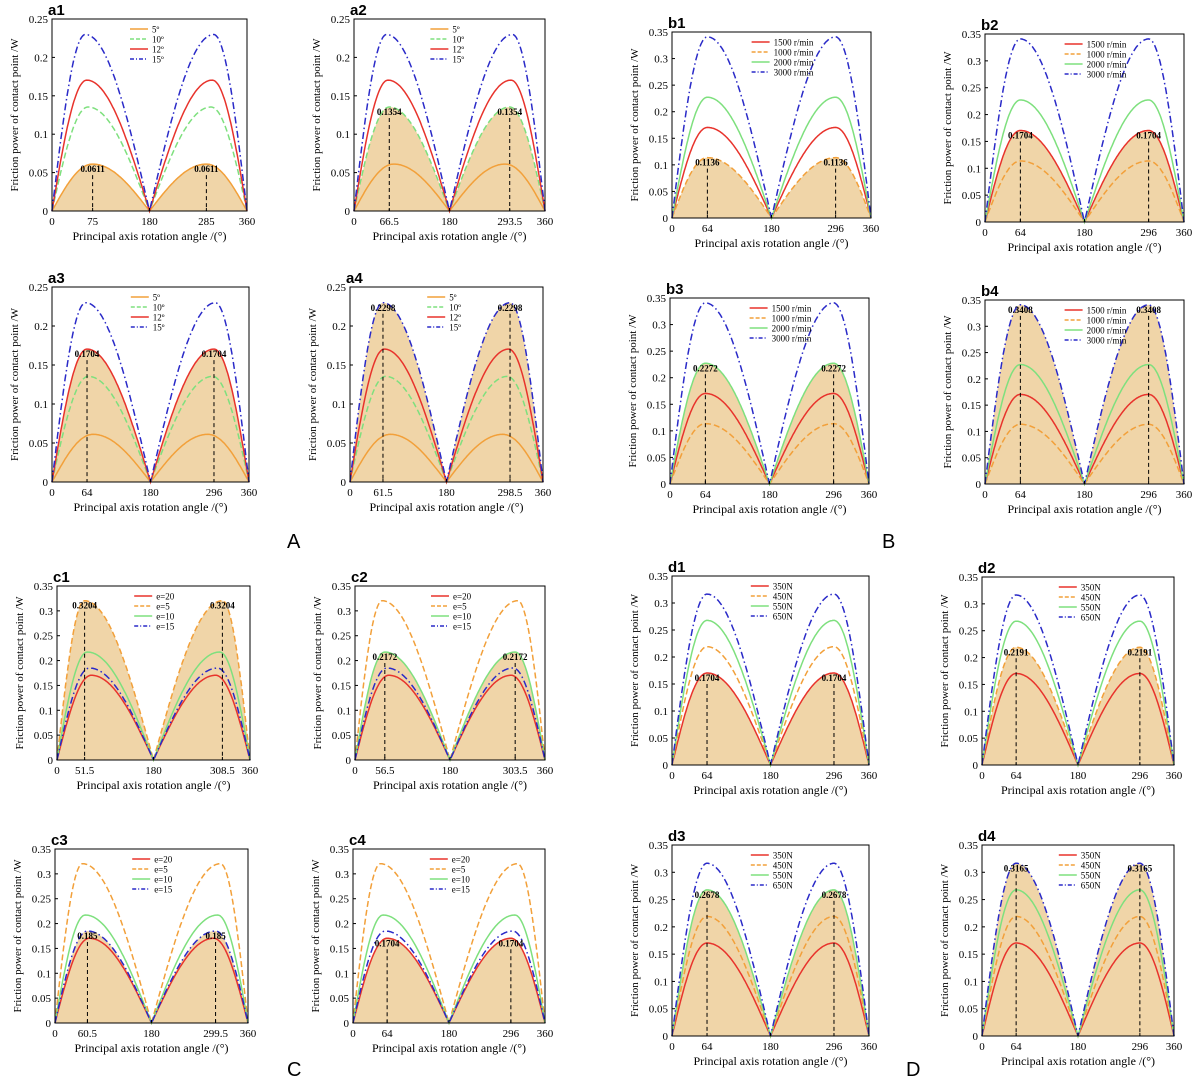  Describe the element at coordinates (348, 212) in the screenshot. I see `ytick-label-a2-0: 0` at that location.